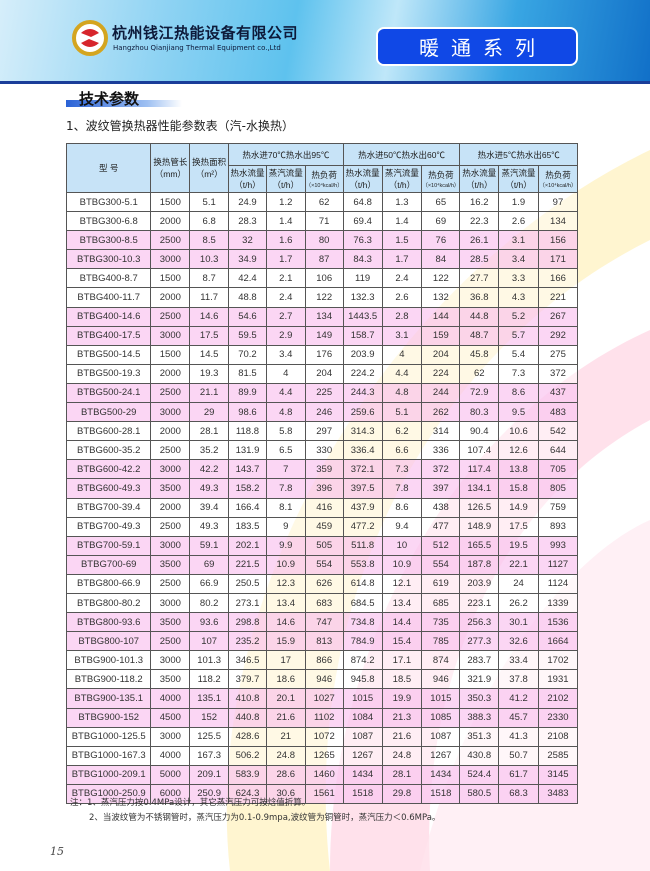  What do you see at coordinates (362, 679) in the screenshot?
I see `value-cell: 945.8` at bounding box center [362, 679].